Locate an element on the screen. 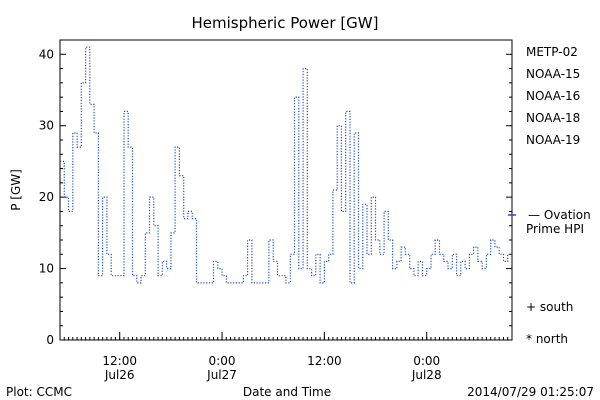 The width and height of the screenshot is (600, 400). south-marker: + south is located at coordinates (549, 307).